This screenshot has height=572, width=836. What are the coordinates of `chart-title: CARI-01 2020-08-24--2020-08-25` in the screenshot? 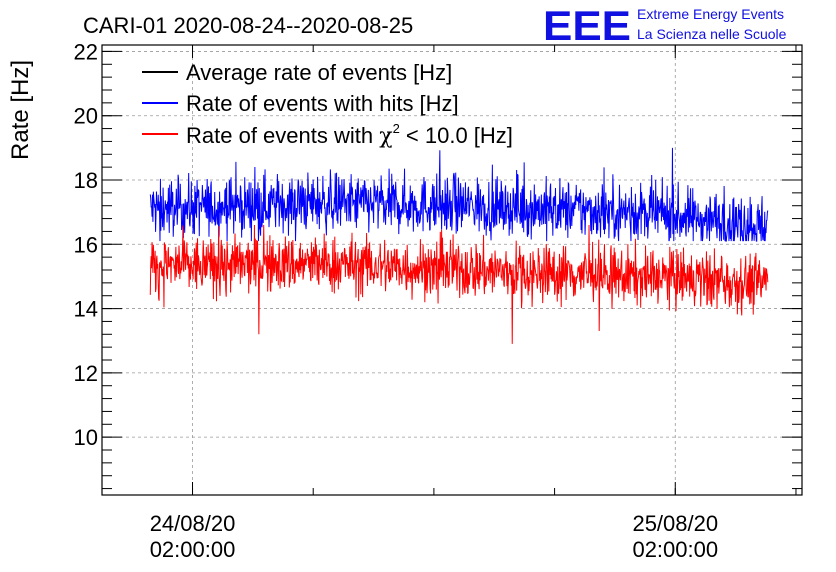 It's located at (248, 25).